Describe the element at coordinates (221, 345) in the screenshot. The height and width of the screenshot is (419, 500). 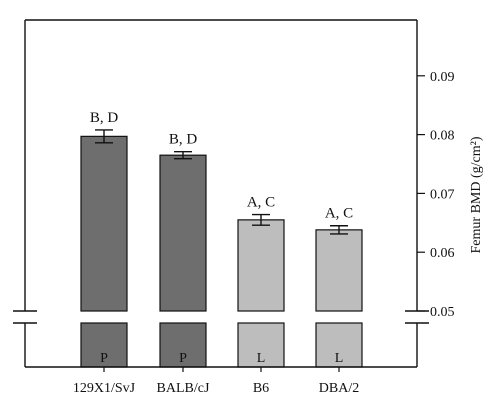
I see `bars-lower-segment` at that location.